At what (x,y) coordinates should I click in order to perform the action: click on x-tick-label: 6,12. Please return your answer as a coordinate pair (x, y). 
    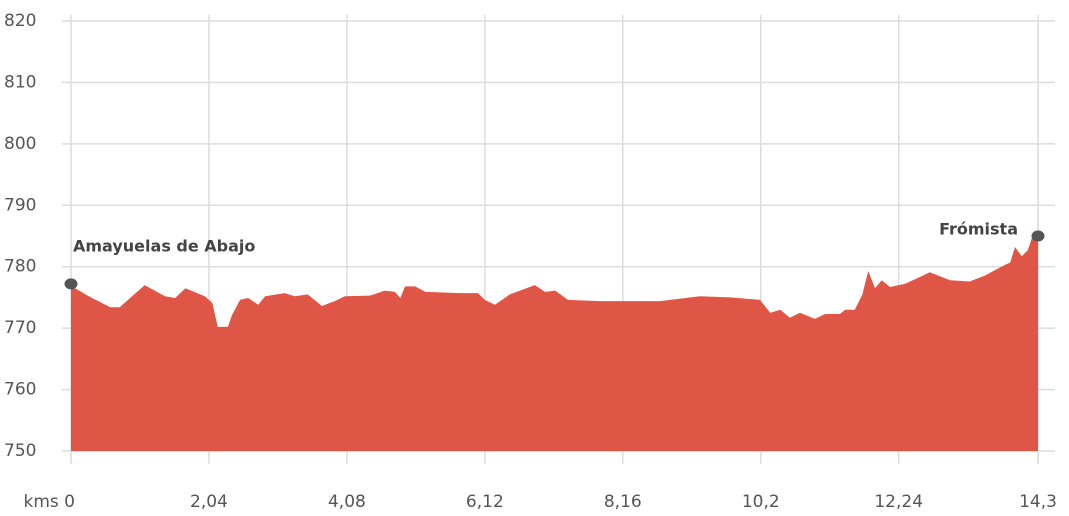
    Looking at the image, I should click on (485, 502).